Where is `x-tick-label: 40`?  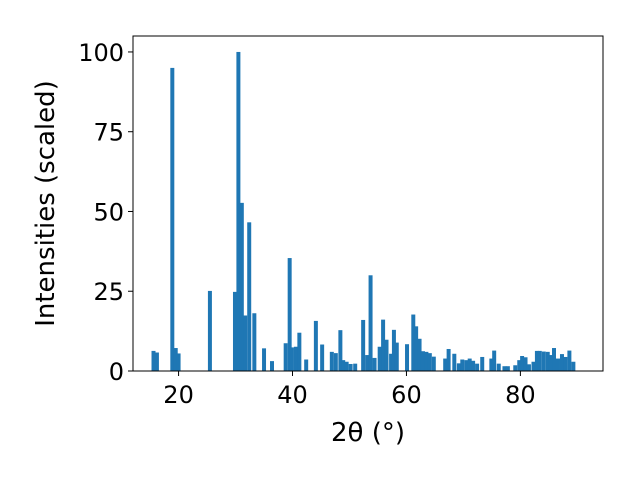 x-tick-label: 40 is located at coordinates (292, 395).